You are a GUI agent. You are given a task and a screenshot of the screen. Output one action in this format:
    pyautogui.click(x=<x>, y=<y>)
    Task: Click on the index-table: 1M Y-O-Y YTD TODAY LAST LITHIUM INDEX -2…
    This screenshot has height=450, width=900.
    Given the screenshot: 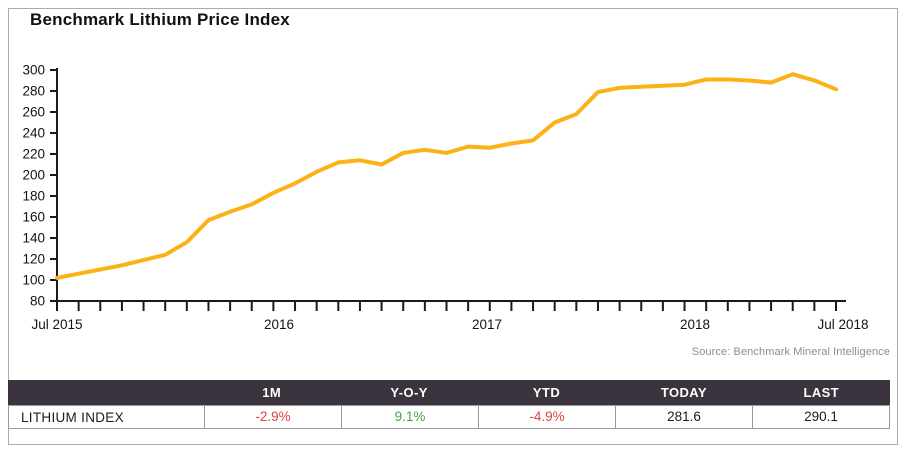 What is the action you would take?
    pyautogui.click(x=449, y=404)
    